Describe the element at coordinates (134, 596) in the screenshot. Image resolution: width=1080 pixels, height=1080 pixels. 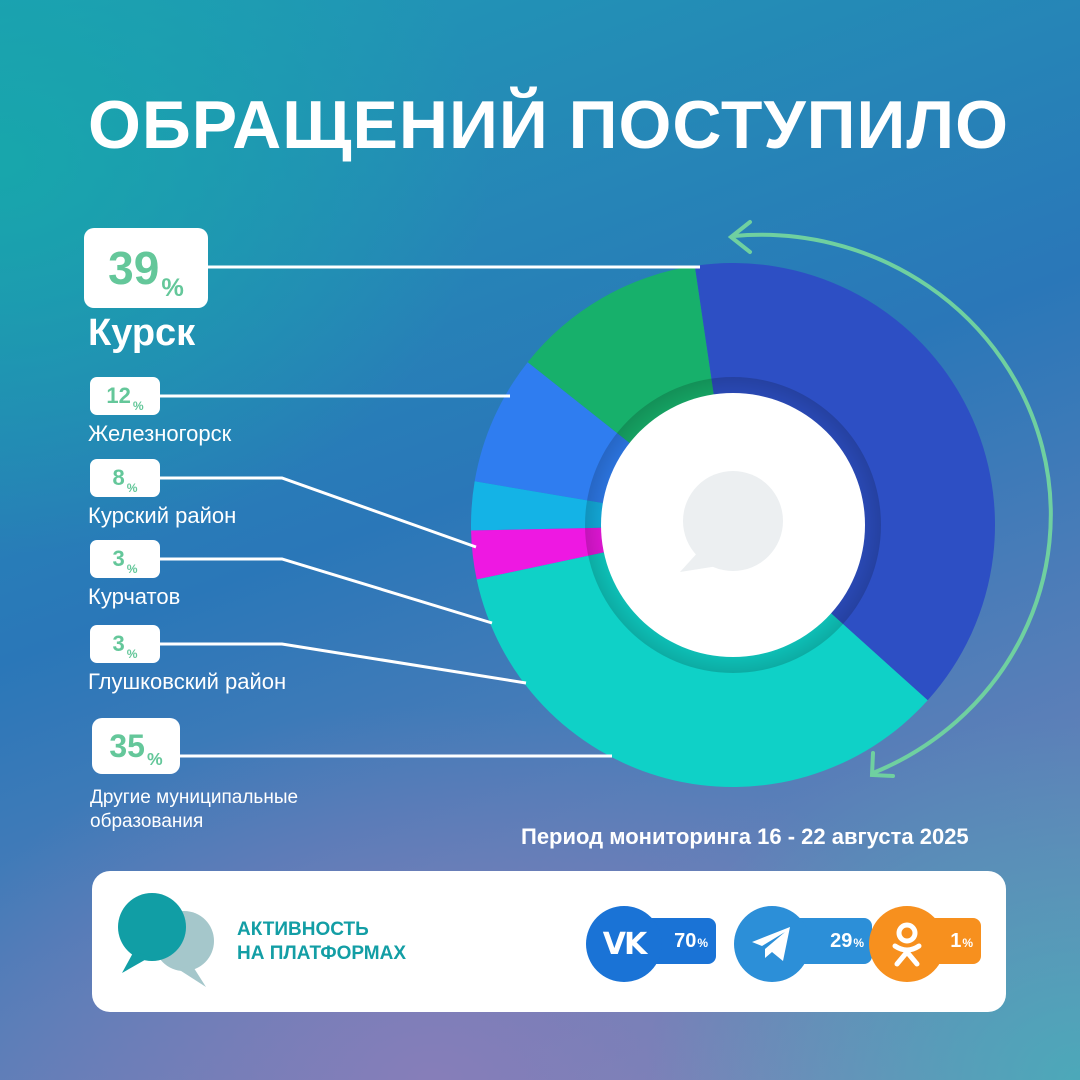
I see `slice-label-kurchatov: Курчатов` at that location.